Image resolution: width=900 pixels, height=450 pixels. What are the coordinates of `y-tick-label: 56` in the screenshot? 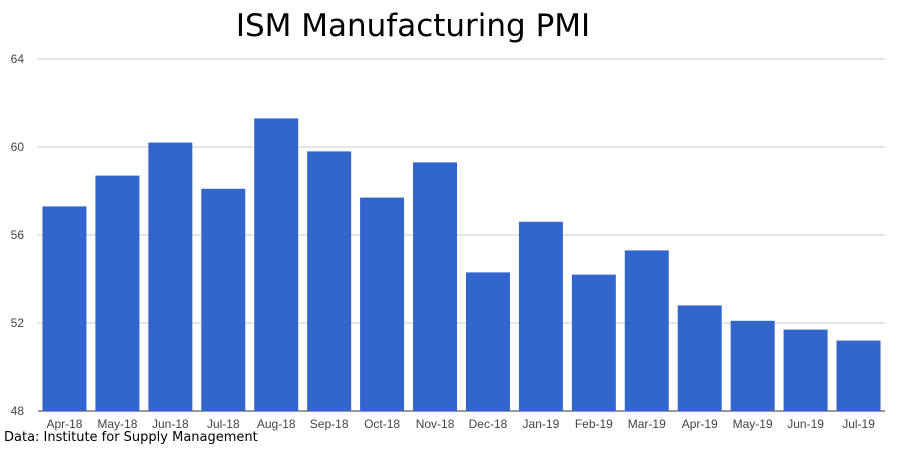 It's located at (18, 235).